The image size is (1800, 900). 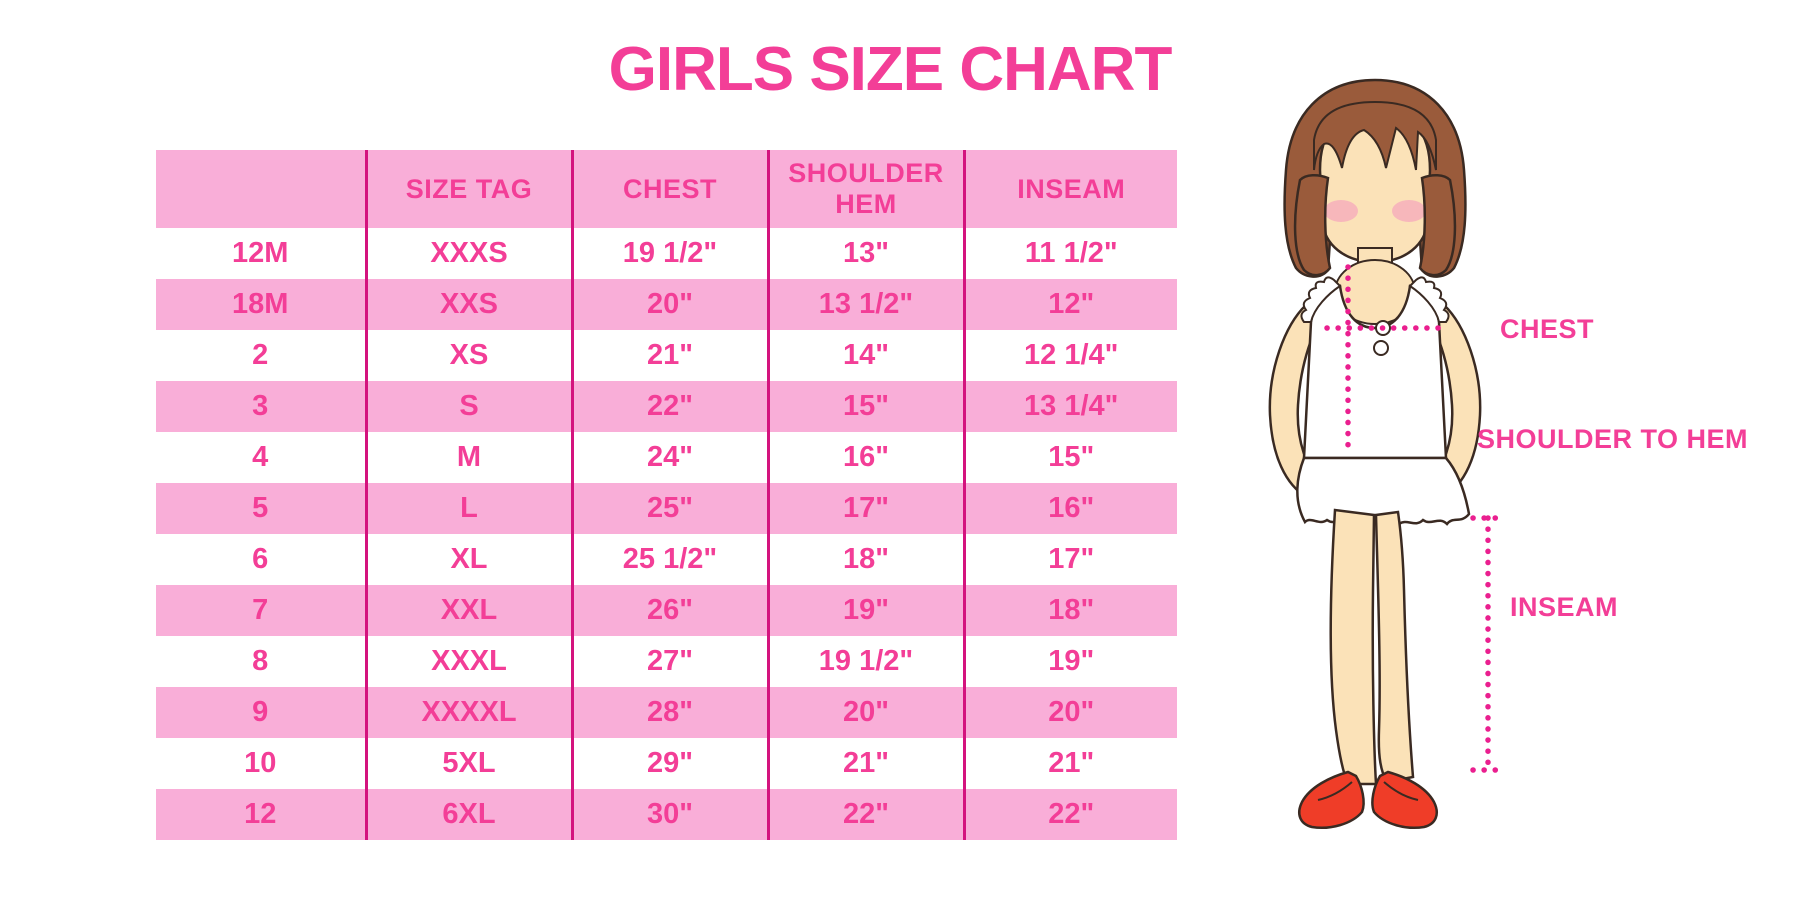 I want to click on table-cell: 10, so click(x=260, y=763).